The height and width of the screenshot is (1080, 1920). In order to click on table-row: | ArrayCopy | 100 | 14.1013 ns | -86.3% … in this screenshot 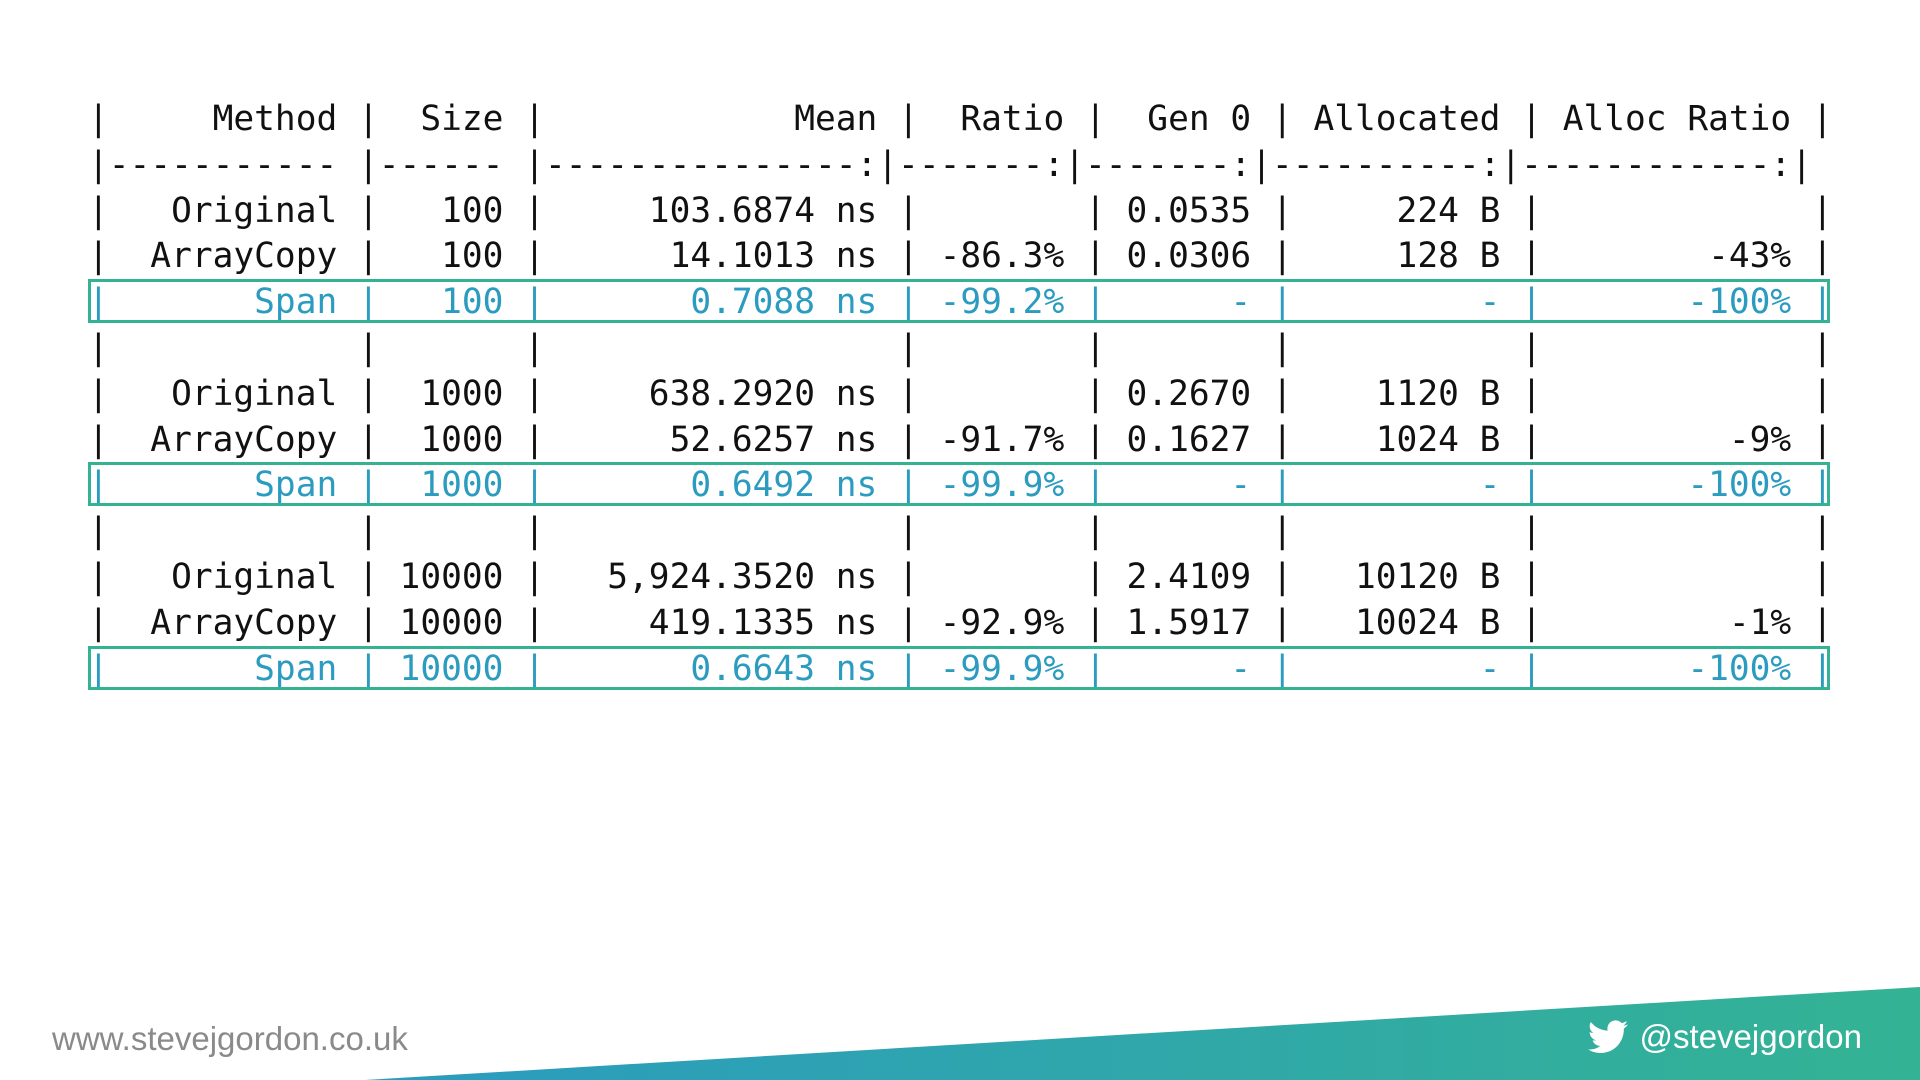, I will do `click(960, 256)`.